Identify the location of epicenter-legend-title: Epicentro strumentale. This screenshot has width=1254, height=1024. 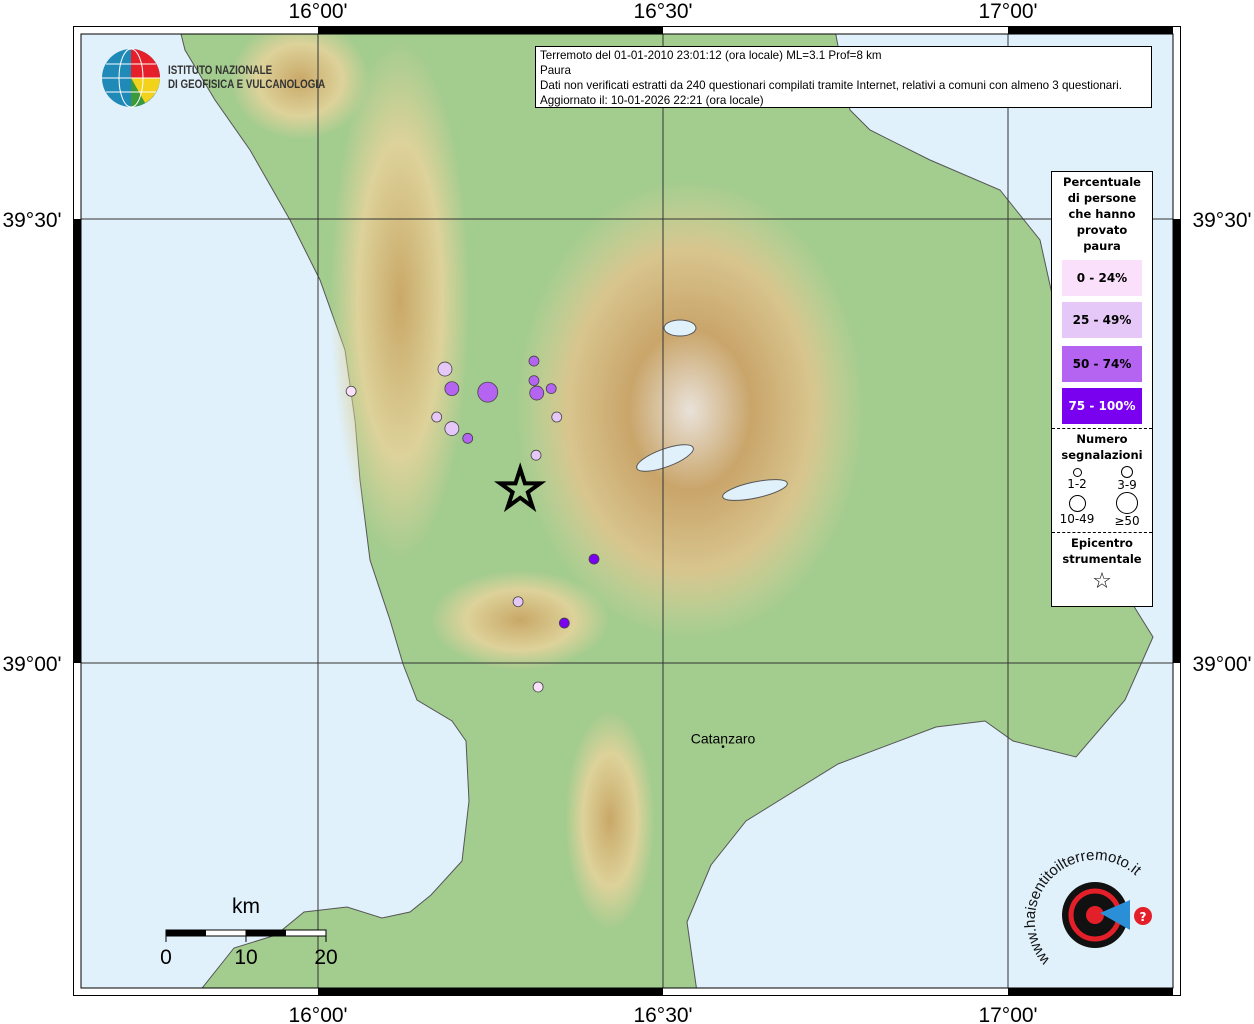
(1102, 551).